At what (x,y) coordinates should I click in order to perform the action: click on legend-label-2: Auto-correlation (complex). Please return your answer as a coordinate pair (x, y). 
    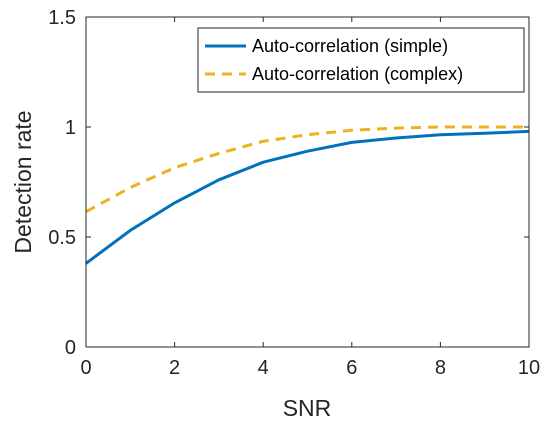
    Looking at the image, I should click on (357, 74).